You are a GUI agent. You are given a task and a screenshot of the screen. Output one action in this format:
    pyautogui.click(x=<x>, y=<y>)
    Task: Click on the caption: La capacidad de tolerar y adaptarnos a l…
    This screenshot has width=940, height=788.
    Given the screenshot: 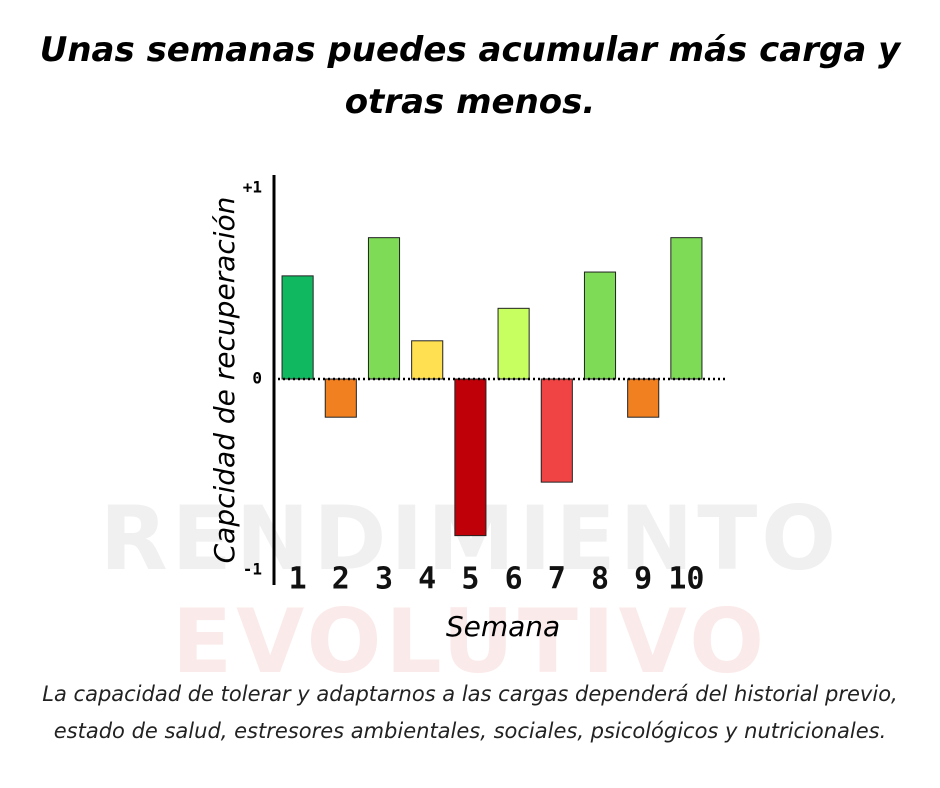 What is the action you would take?
    pyautogui.click(x=470, y=712)
    